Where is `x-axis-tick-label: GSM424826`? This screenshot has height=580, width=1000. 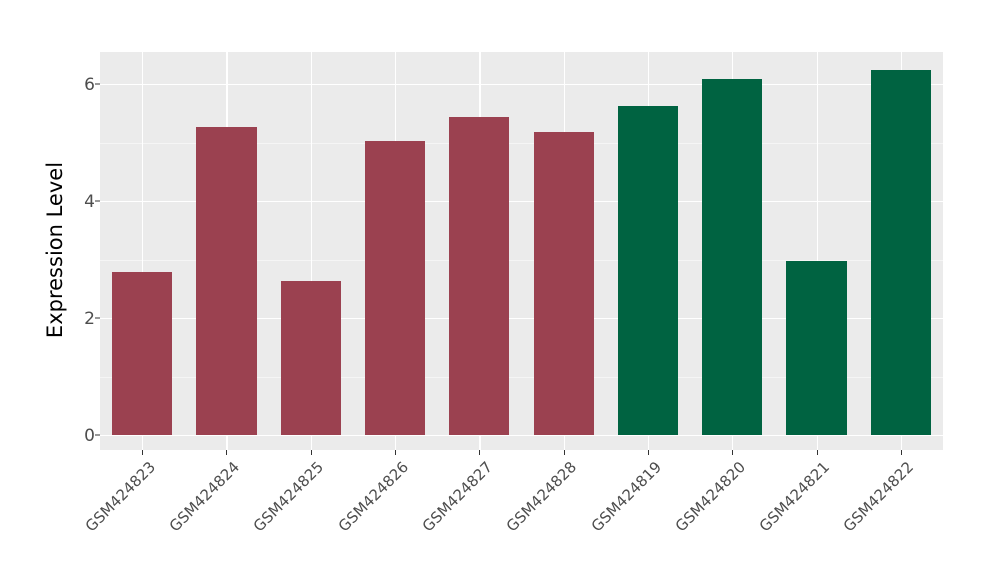 x-axis-tick-label: GSM424826 is located at coordinates (373, 497).